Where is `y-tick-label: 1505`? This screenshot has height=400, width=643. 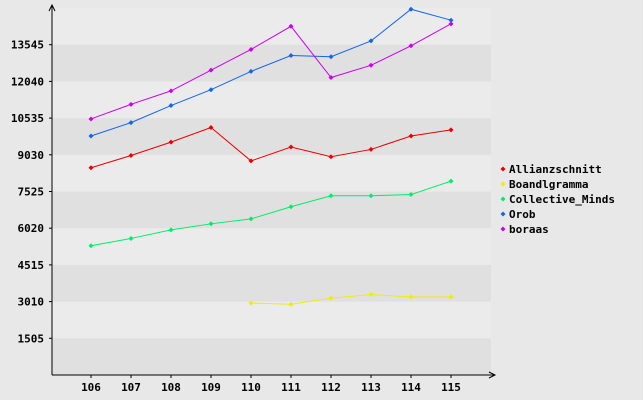 y-tick-label: 1505 is located at coordinates (31, 338).